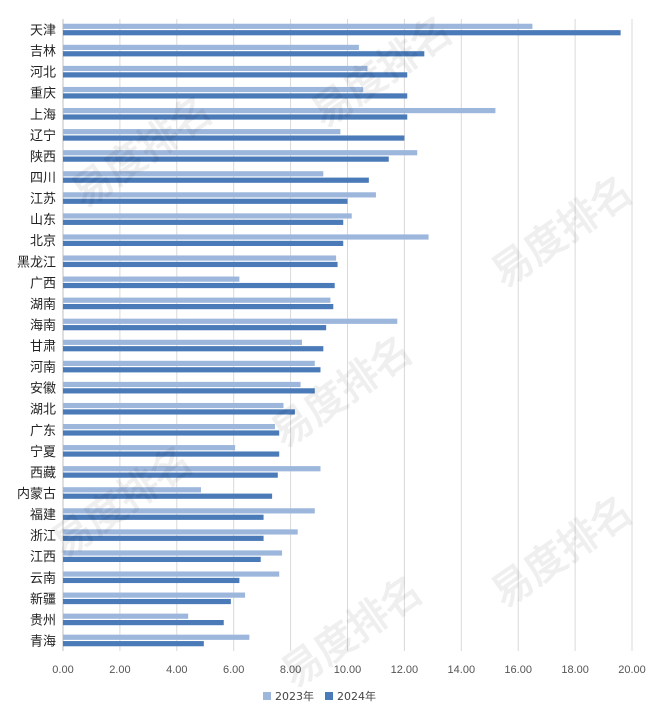  I want to click on category-label: 广西, so click(43, 283).